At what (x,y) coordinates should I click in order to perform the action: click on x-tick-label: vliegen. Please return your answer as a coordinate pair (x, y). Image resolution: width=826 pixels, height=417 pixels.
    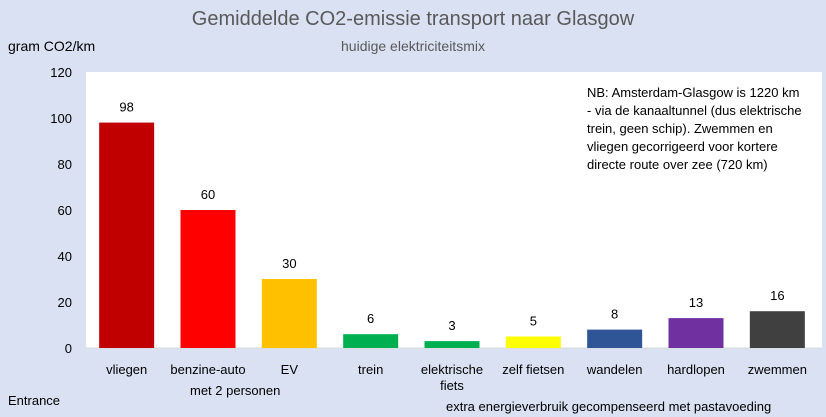
    Looking at the image, I should click on (126, 369).